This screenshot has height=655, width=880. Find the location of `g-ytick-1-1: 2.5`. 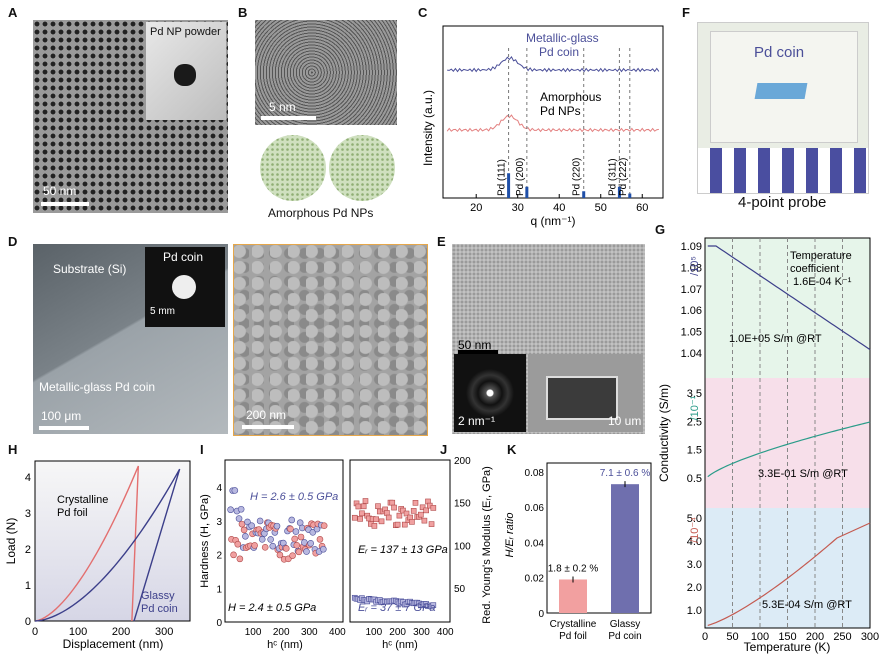

g-ytick-1-1: 2.5 is located at coordinates (694, 422).